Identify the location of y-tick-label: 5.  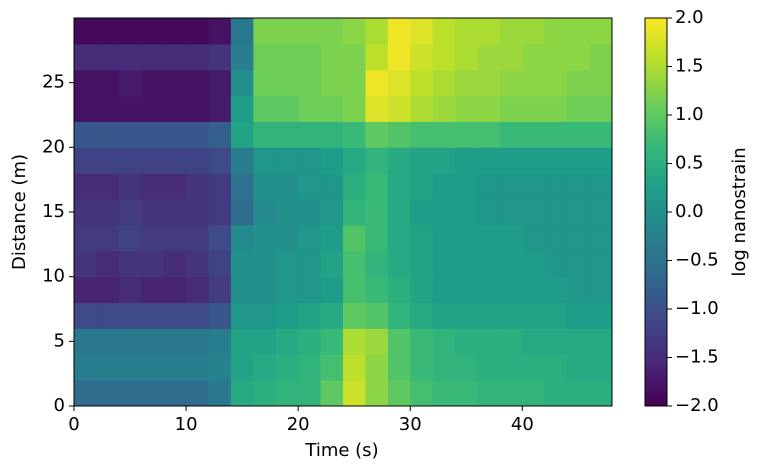
(59, 340).